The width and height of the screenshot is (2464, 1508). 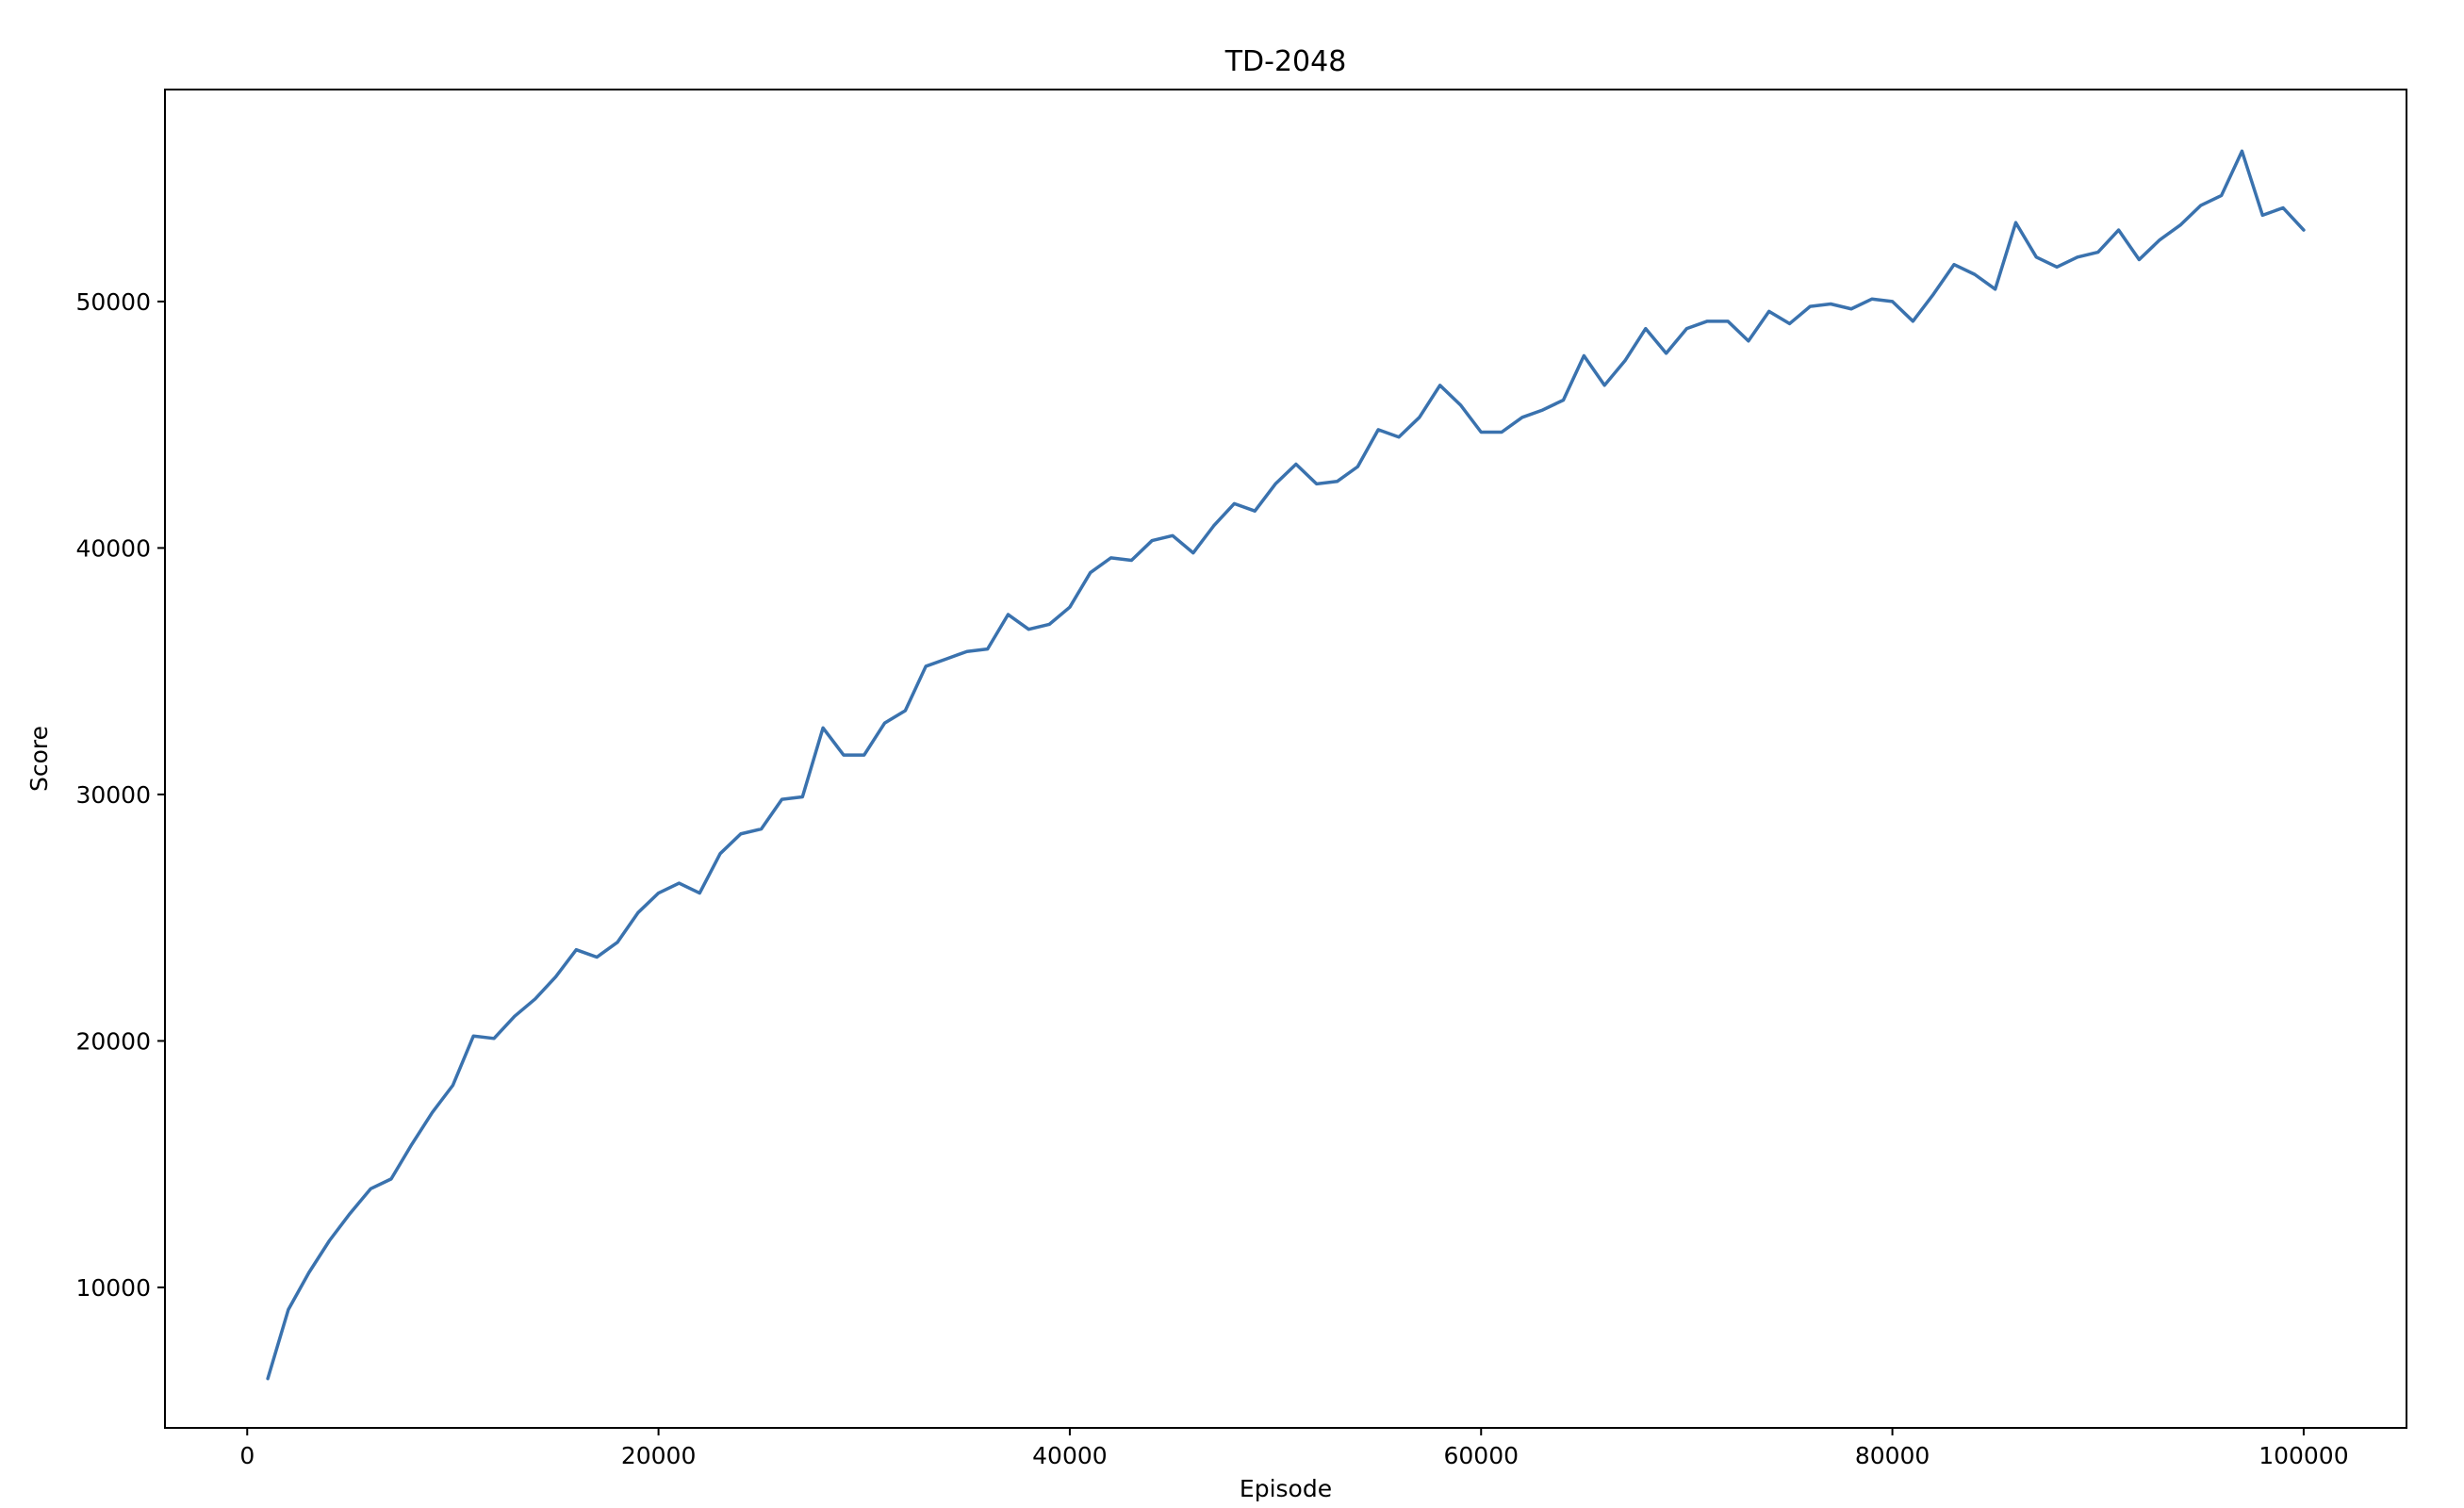 What do you see at coordinates (247, 1455) in the screenshot?
I see `x-tick-label: 0` at bounding box center [247, 1455].